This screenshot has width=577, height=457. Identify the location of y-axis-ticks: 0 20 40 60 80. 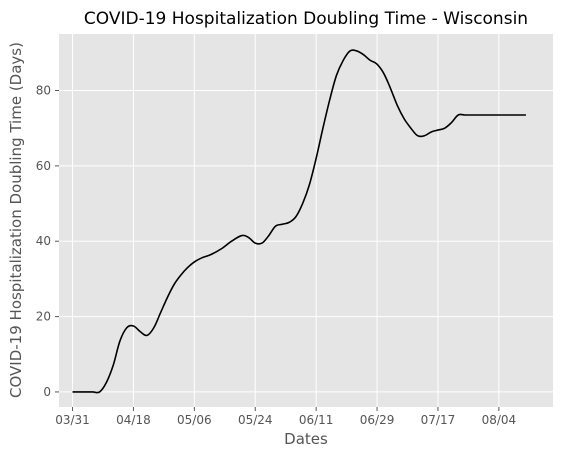
(47, 241).